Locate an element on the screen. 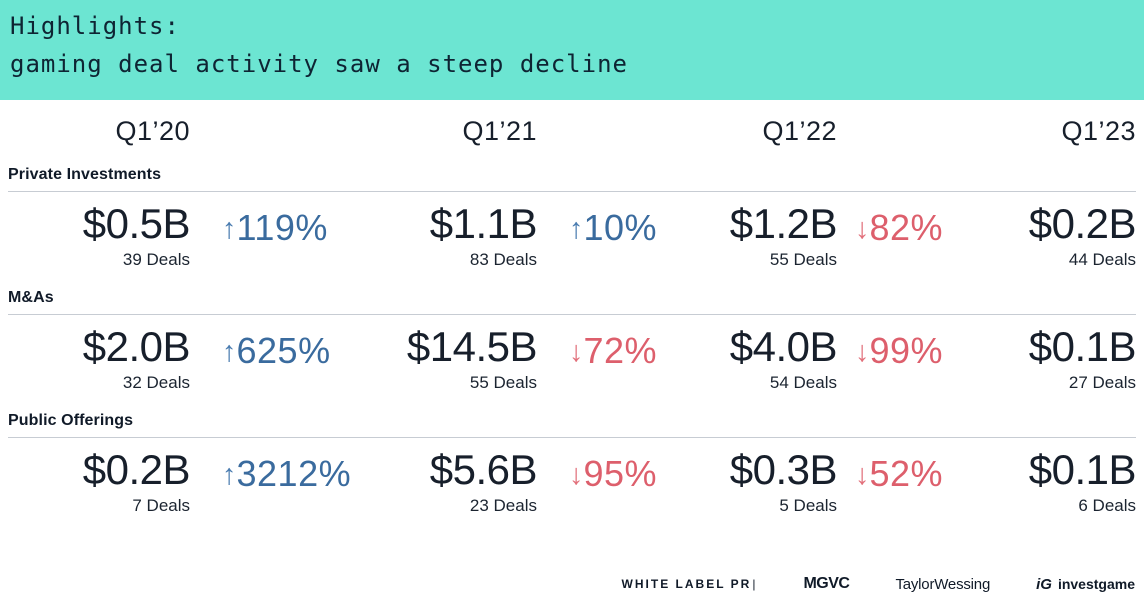 The width and height of the screenshot is (1144, 600). value-cell: $14.5B 55 Deals is located at coordinates (464, 358).